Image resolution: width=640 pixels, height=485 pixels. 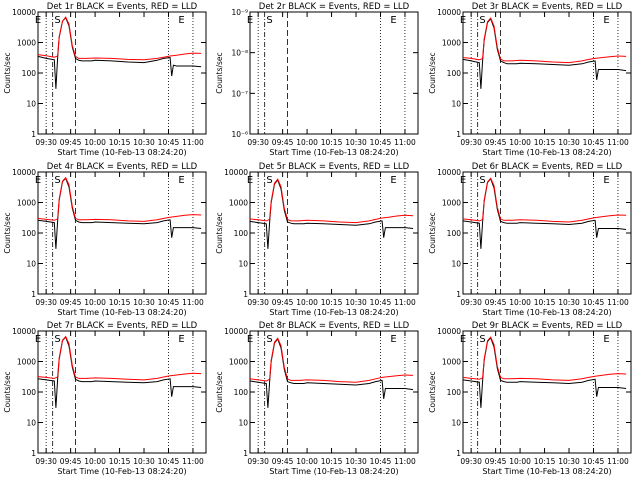 I want to click on y-tick-label: 10⁻⁶, so click(x=239, y=134).